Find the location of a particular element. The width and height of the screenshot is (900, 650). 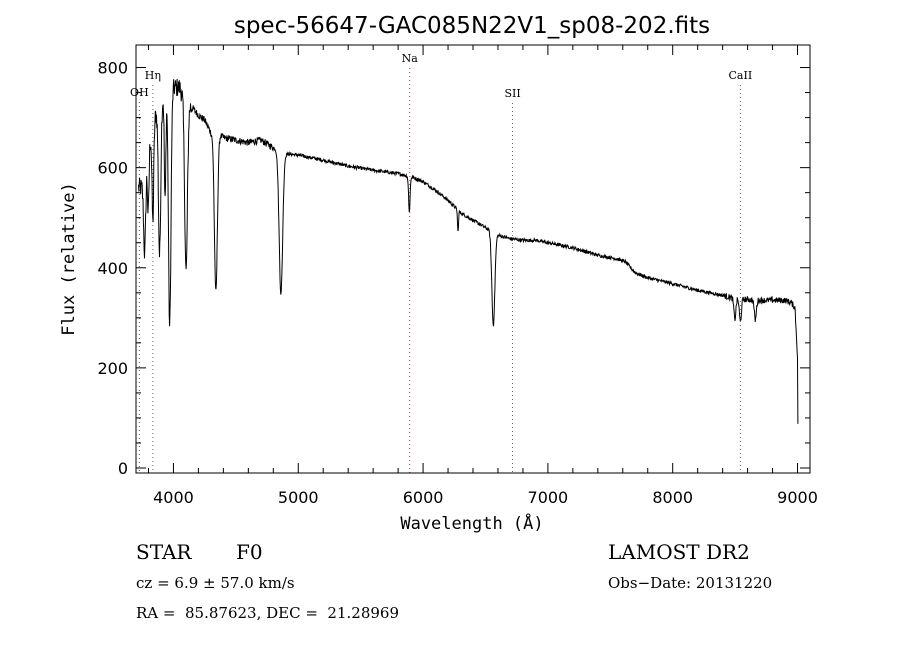

object-class: STAR is located at coordinates (164, 552).